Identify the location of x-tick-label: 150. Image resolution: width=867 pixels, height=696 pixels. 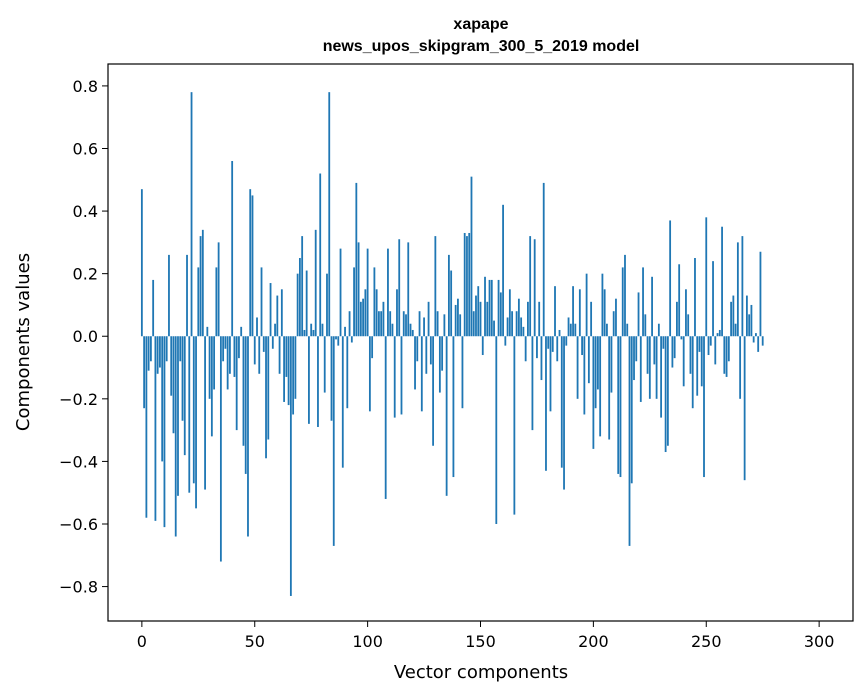
(480, 641).